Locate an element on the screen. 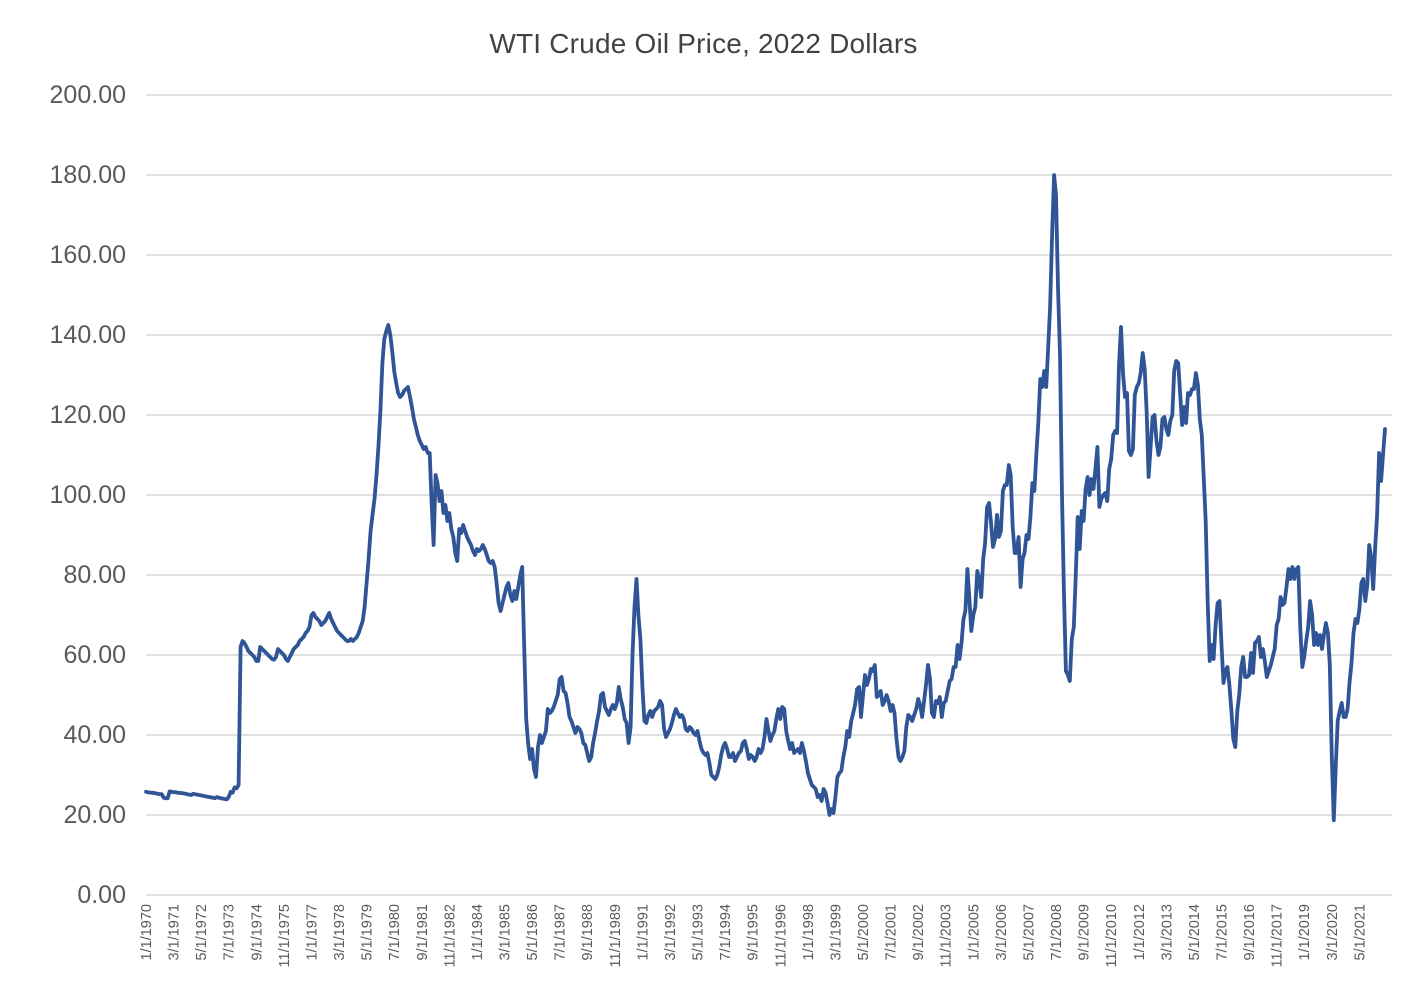 This screenshot has width=1407, height=1005. x-tick-label: 9/1/2002 is located at coordinates (919, 932).